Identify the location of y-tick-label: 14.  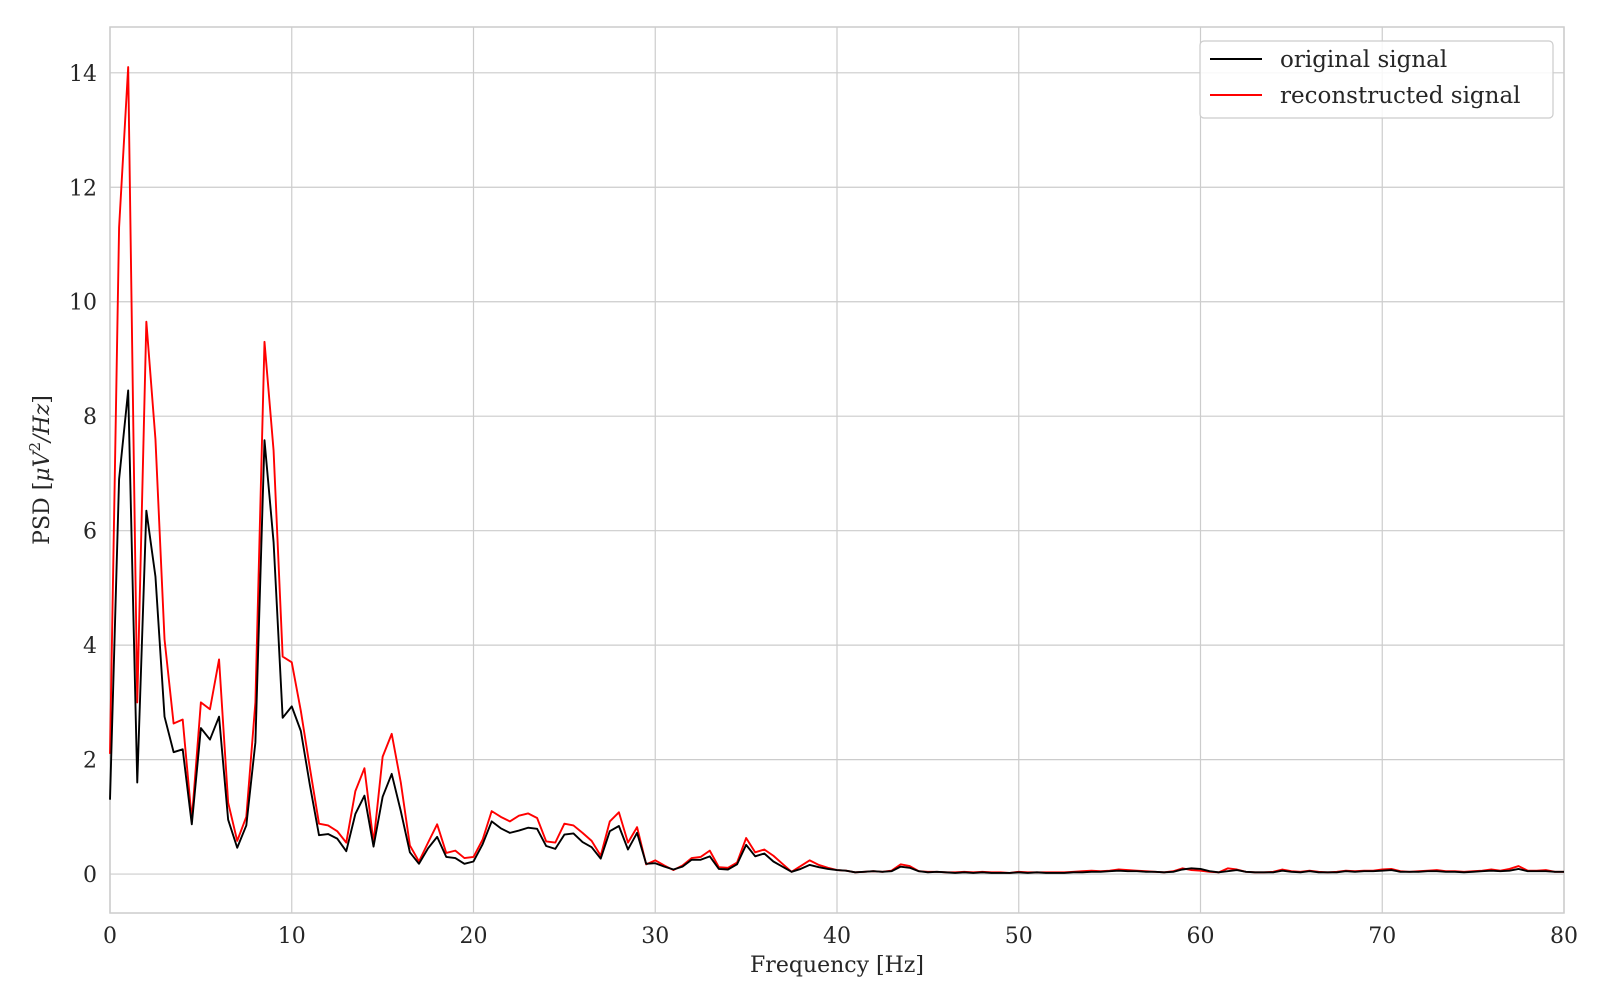
(83, 74).